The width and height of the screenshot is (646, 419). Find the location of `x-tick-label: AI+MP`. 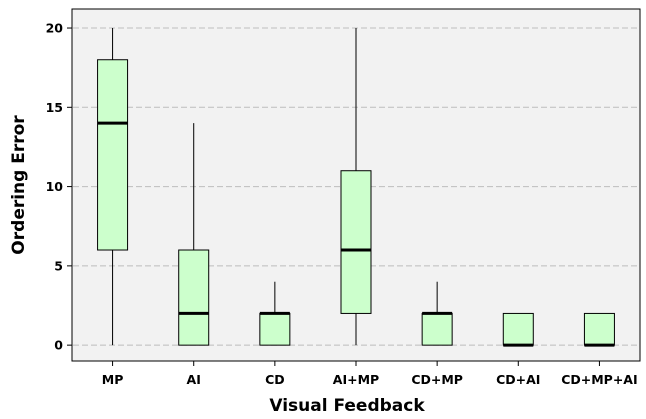

x-tick-label: AI+MP is located at coordinates (356, 379).